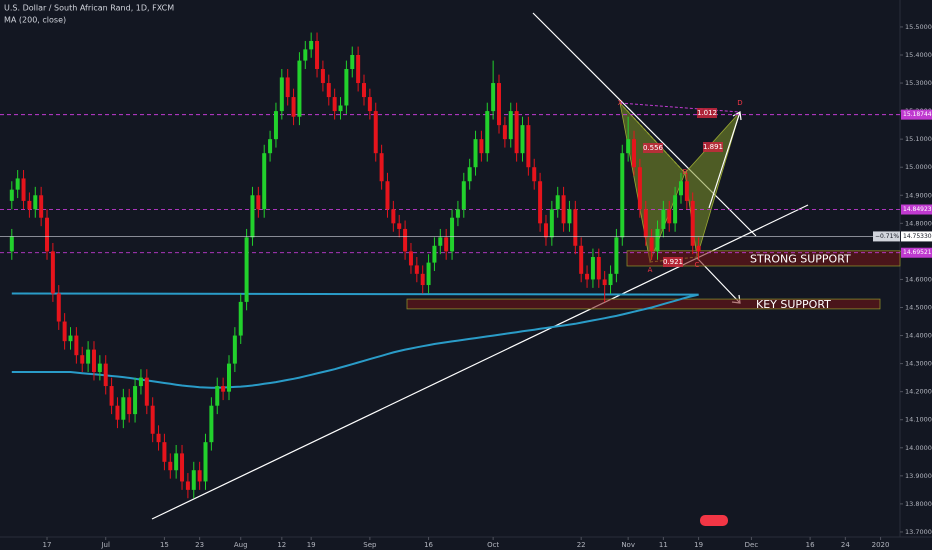 The width and height of the screenshot is (932, 550). What do you see at coordinates (918, 420) in the screenshot?
I see `y-tick-label: 14.10000` at bounding box center [918, 420].